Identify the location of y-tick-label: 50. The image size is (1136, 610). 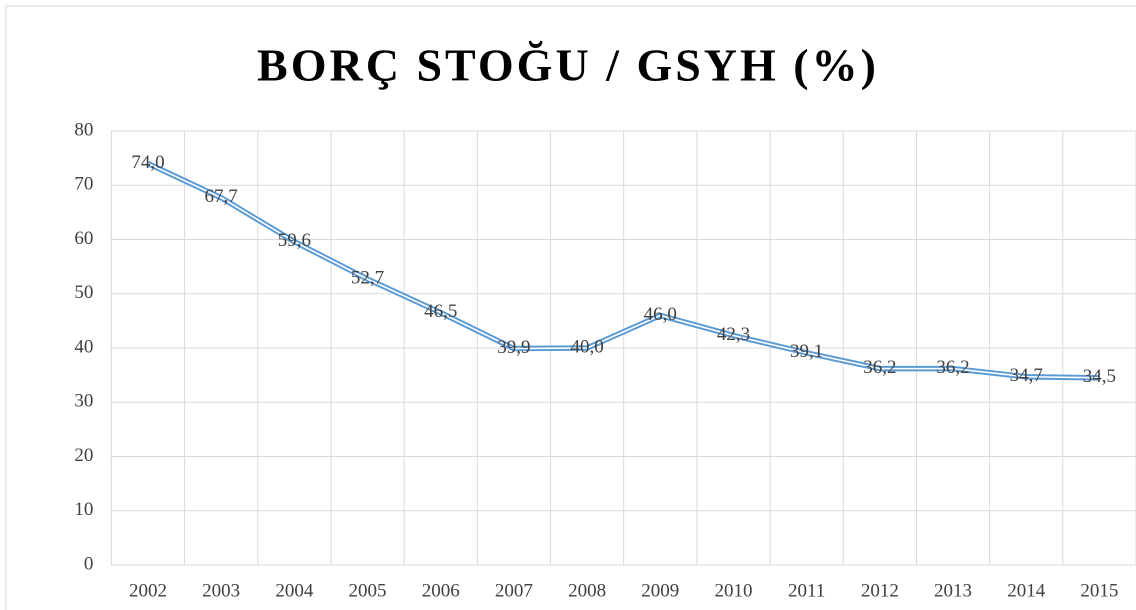
(83, 292).